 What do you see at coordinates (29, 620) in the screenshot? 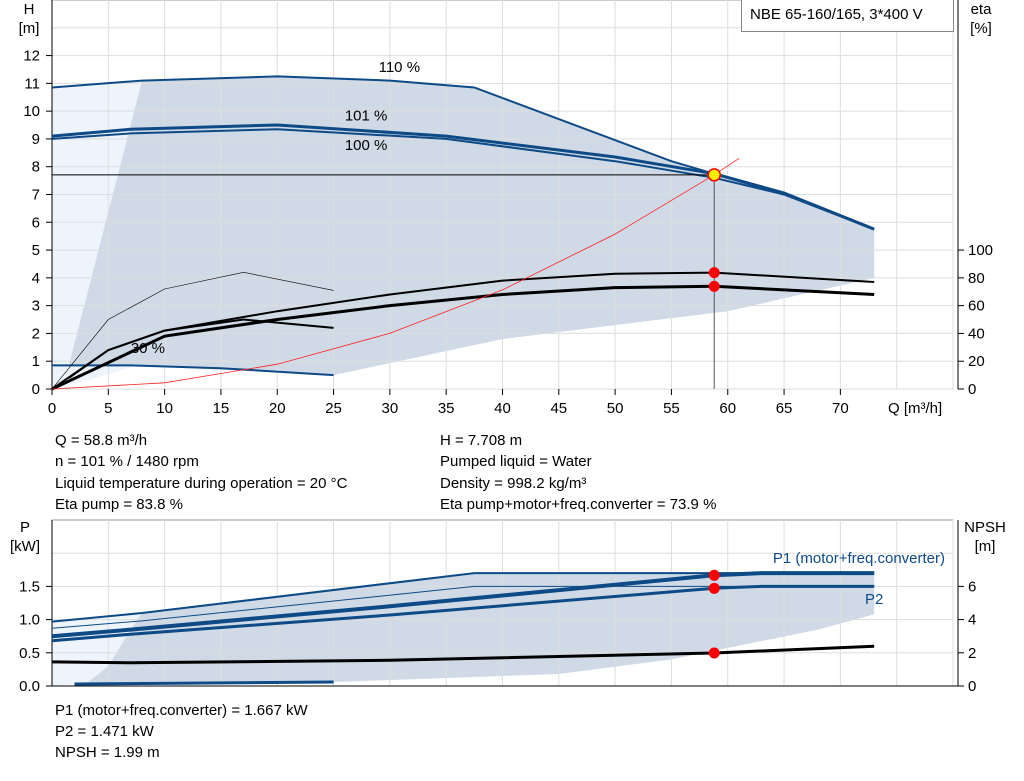
I see `p-tick-label: 1.0` at bounding box center [29, 620].